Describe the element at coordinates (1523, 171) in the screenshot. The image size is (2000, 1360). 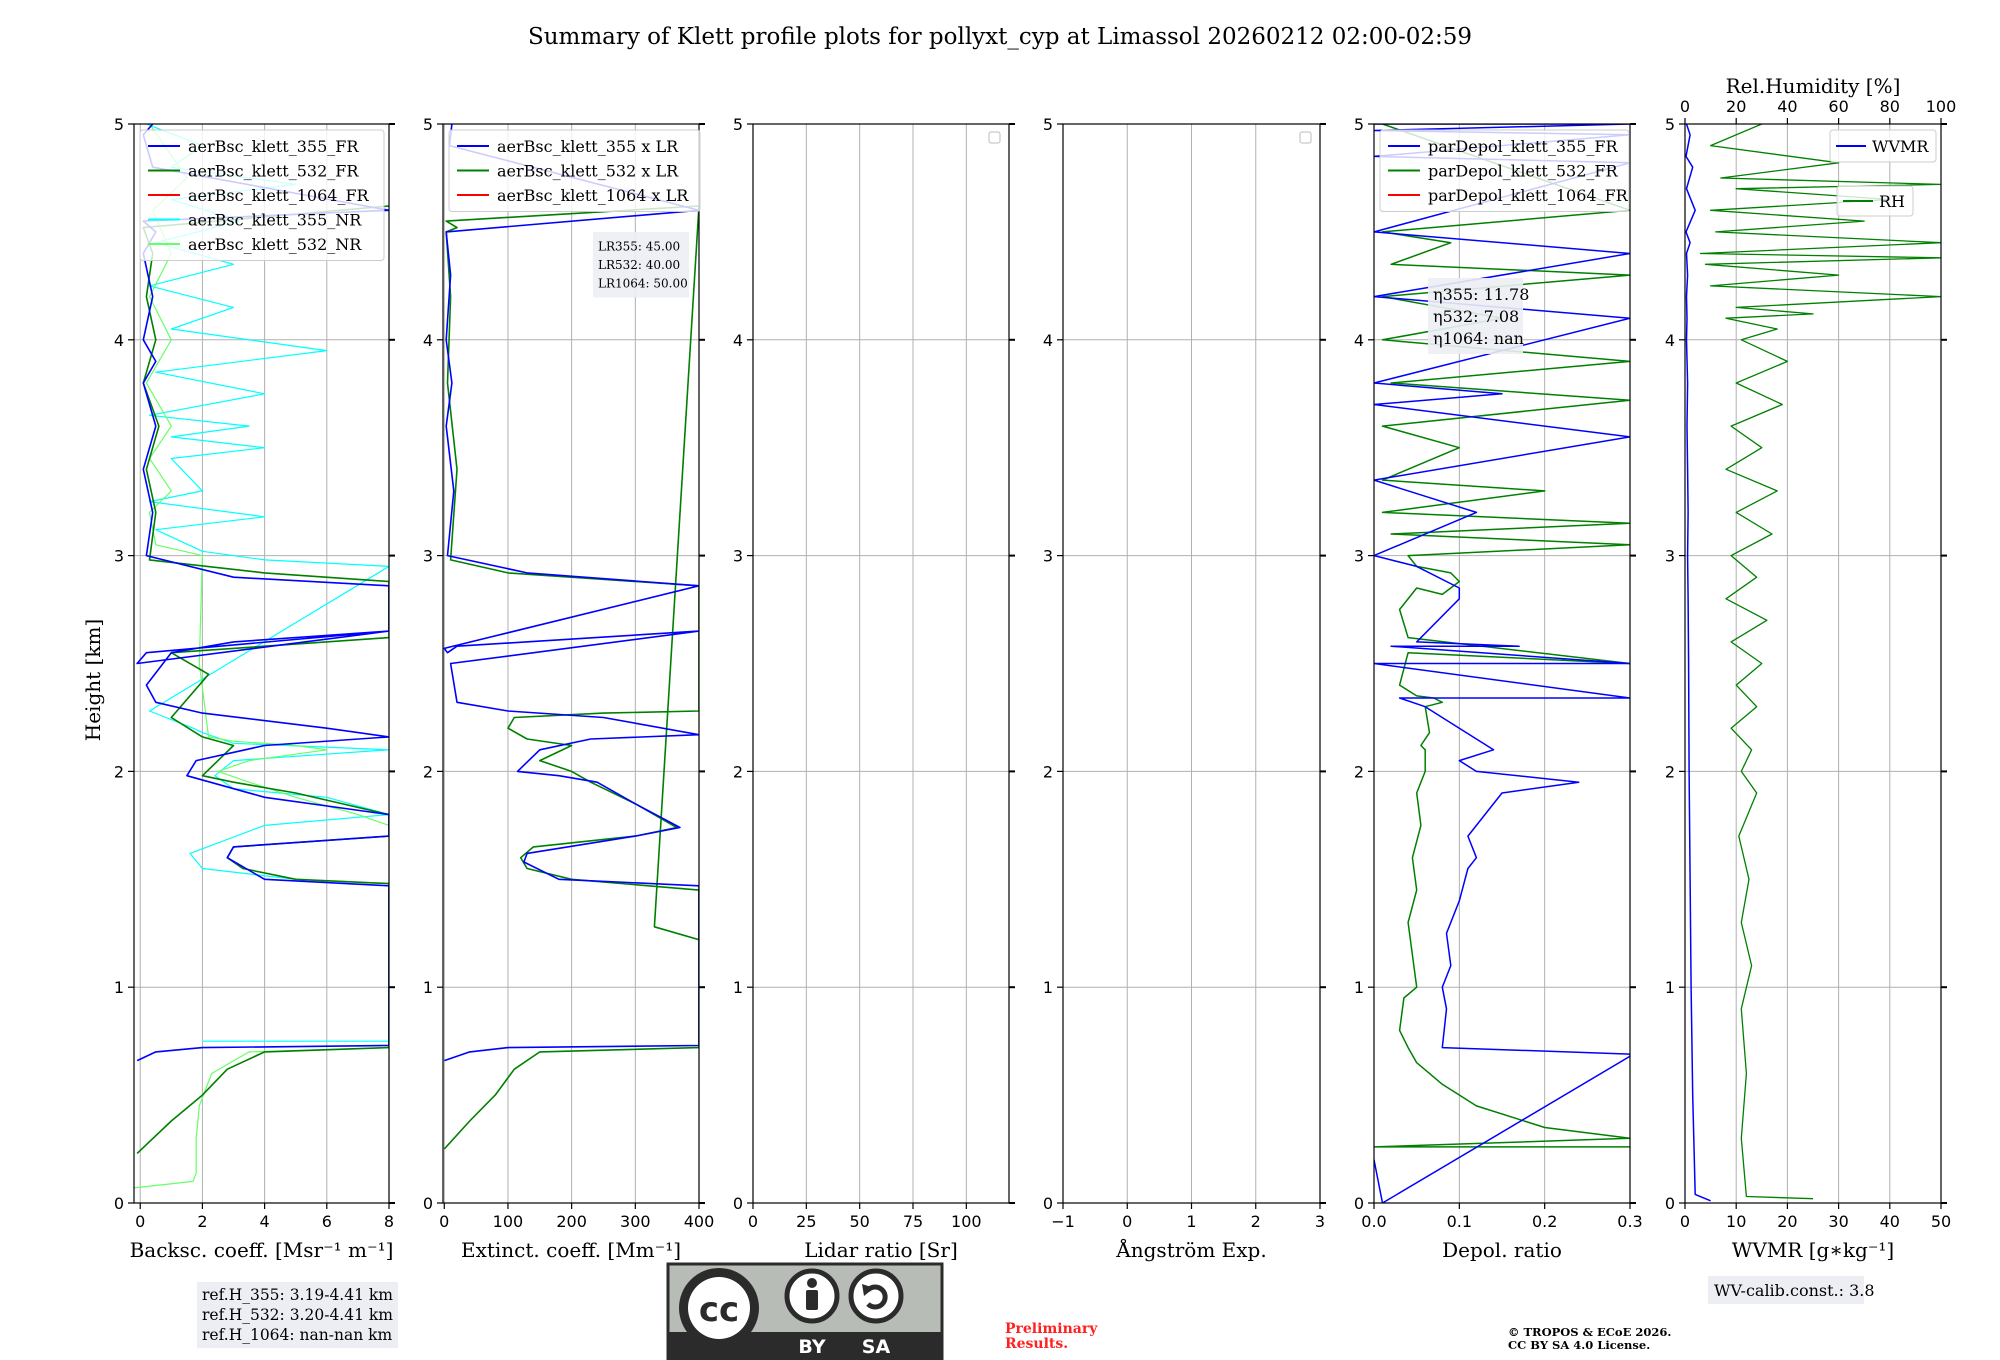
I see `legend-entry-parDepol_klett_532_FR: parDepol_klett_532_FR` at that location.